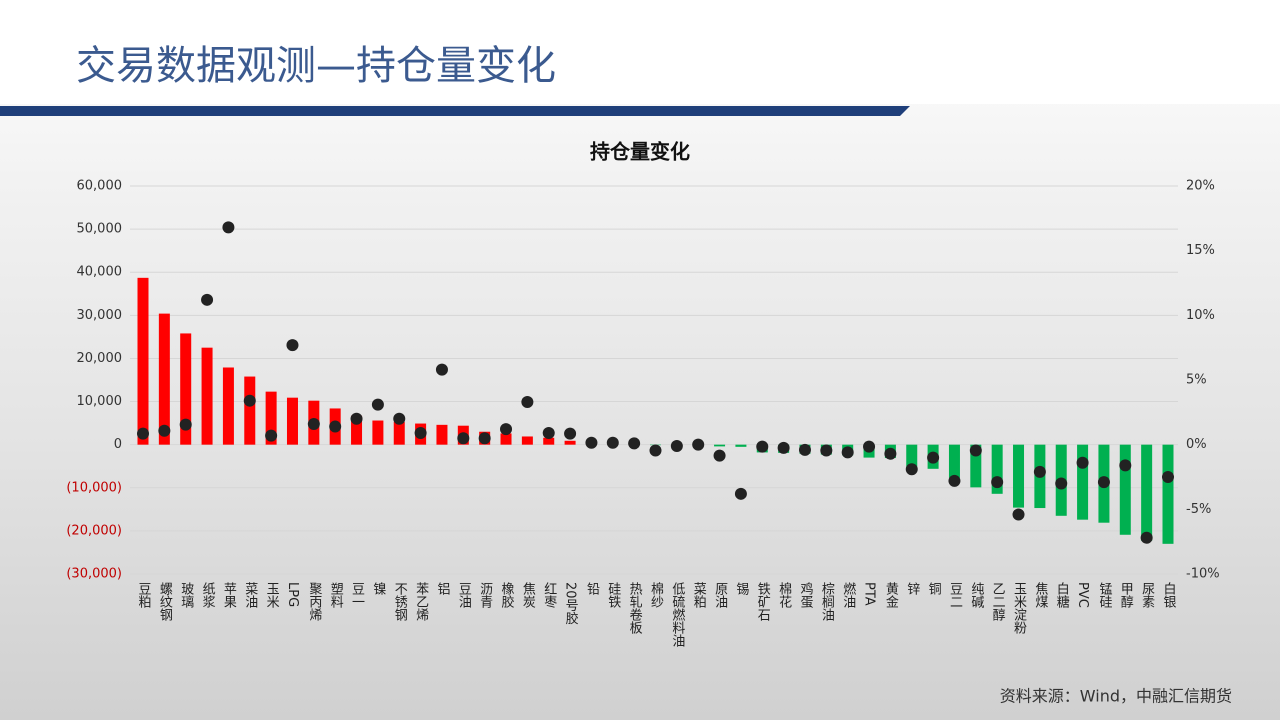  What do you see at coordinates (784, 595) in the screenshot?
I see `x-tick-label: 棉花` at bounding box center [784, 595].